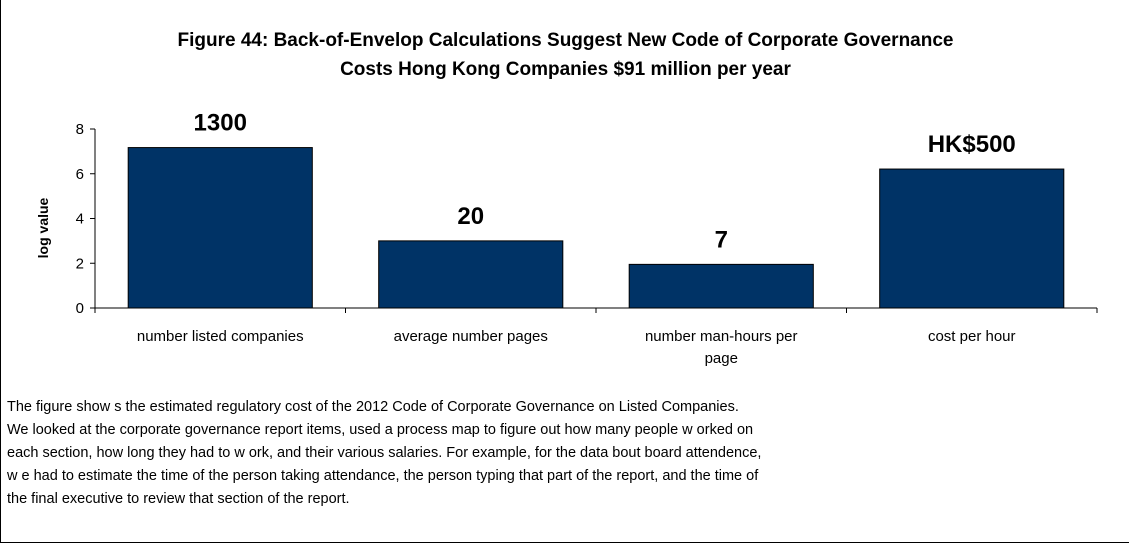 The image size is (1131, 545). I want to click on data-label: HK$500, so click(972, 144).